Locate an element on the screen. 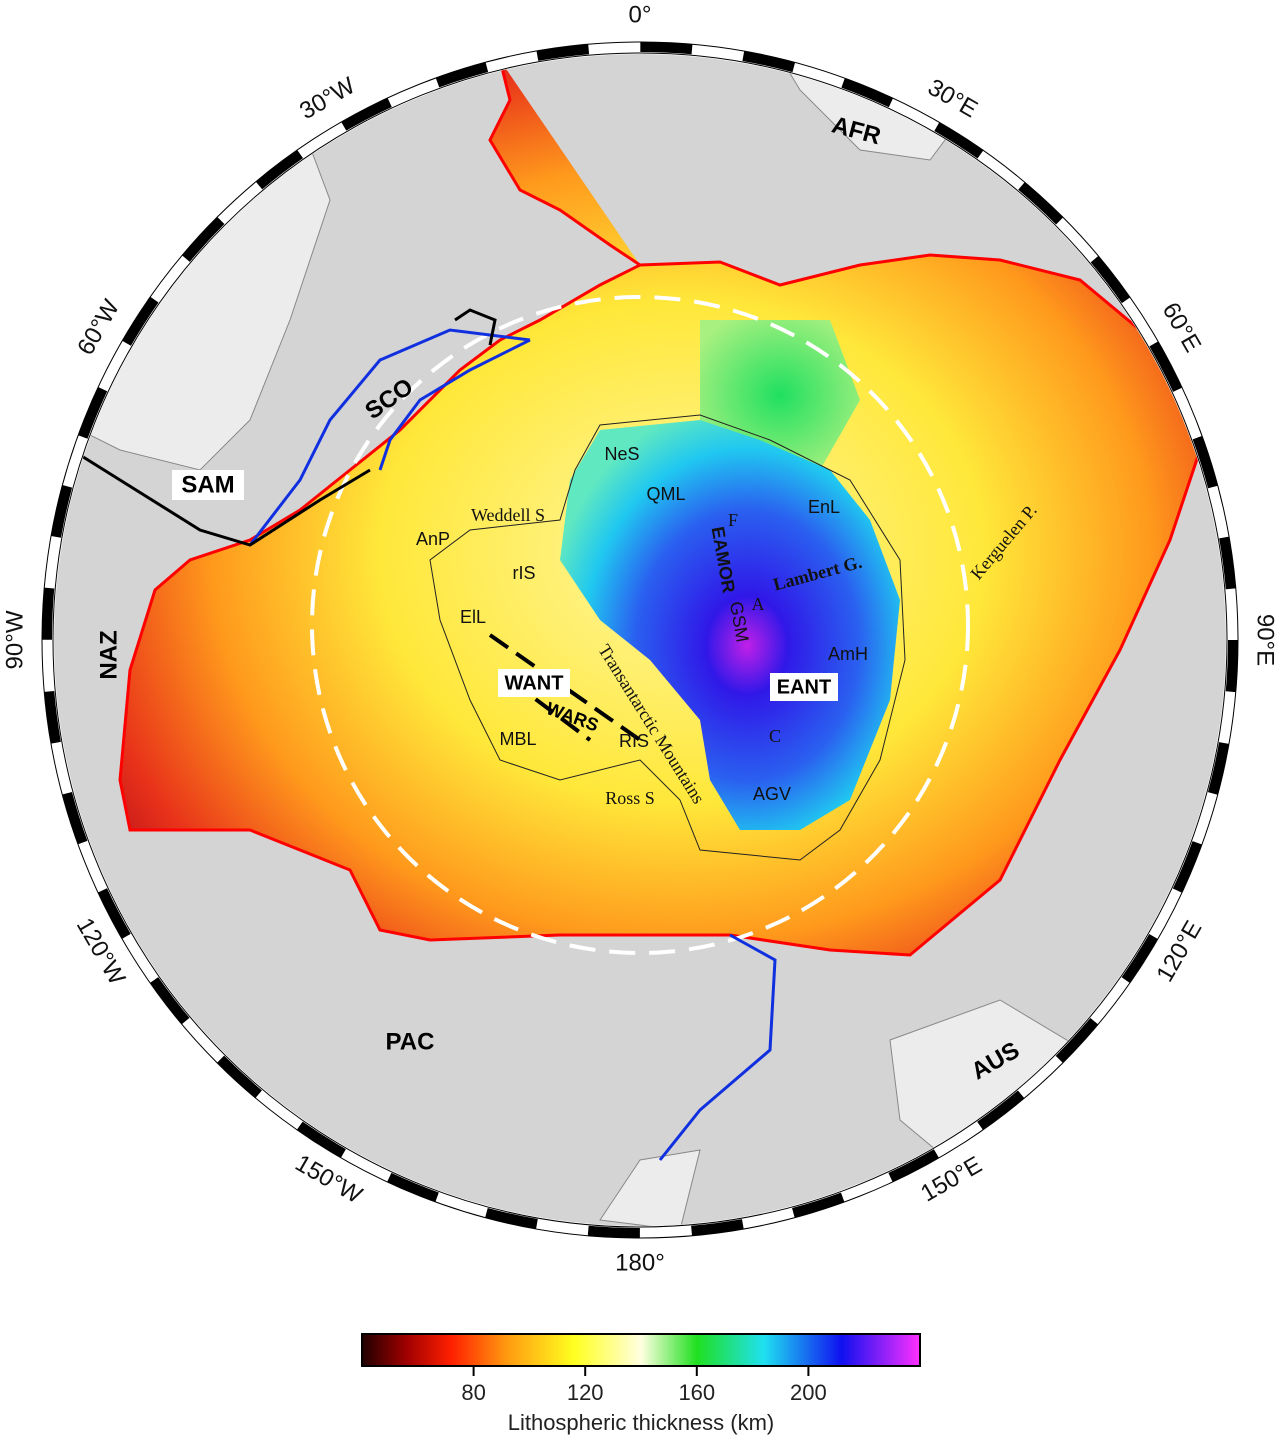 Image resolution: width=1284 pixels, height=1440 pixels. colorbar-tick-label: 80 is located at coordinates (473, 1392).